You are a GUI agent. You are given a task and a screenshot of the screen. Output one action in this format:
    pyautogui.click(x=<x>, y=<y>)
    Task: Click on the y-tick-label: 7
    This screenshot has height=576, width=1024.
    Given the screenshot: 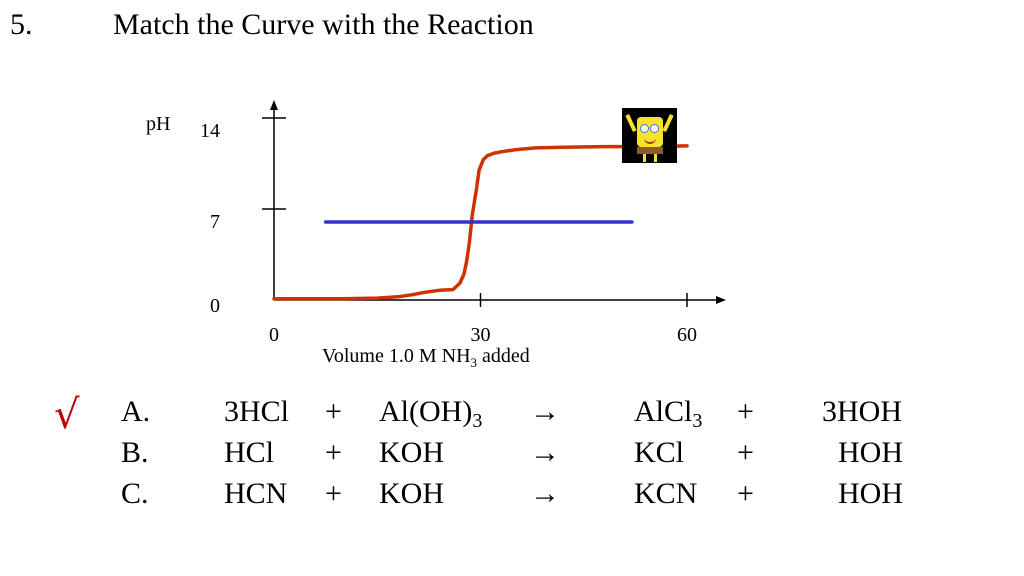 What is the action you would take?
    pyautogui.click(x=215, y=222)
    